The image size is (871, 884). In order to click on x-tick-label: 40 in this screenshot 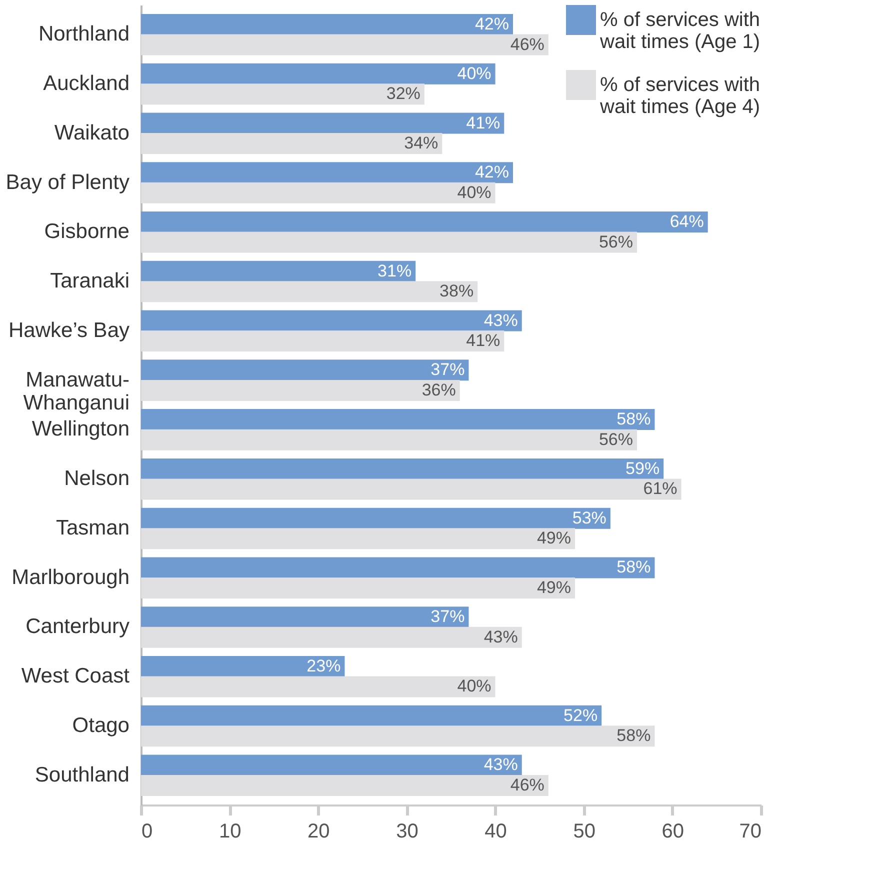, I will do `click(495, 831)`.